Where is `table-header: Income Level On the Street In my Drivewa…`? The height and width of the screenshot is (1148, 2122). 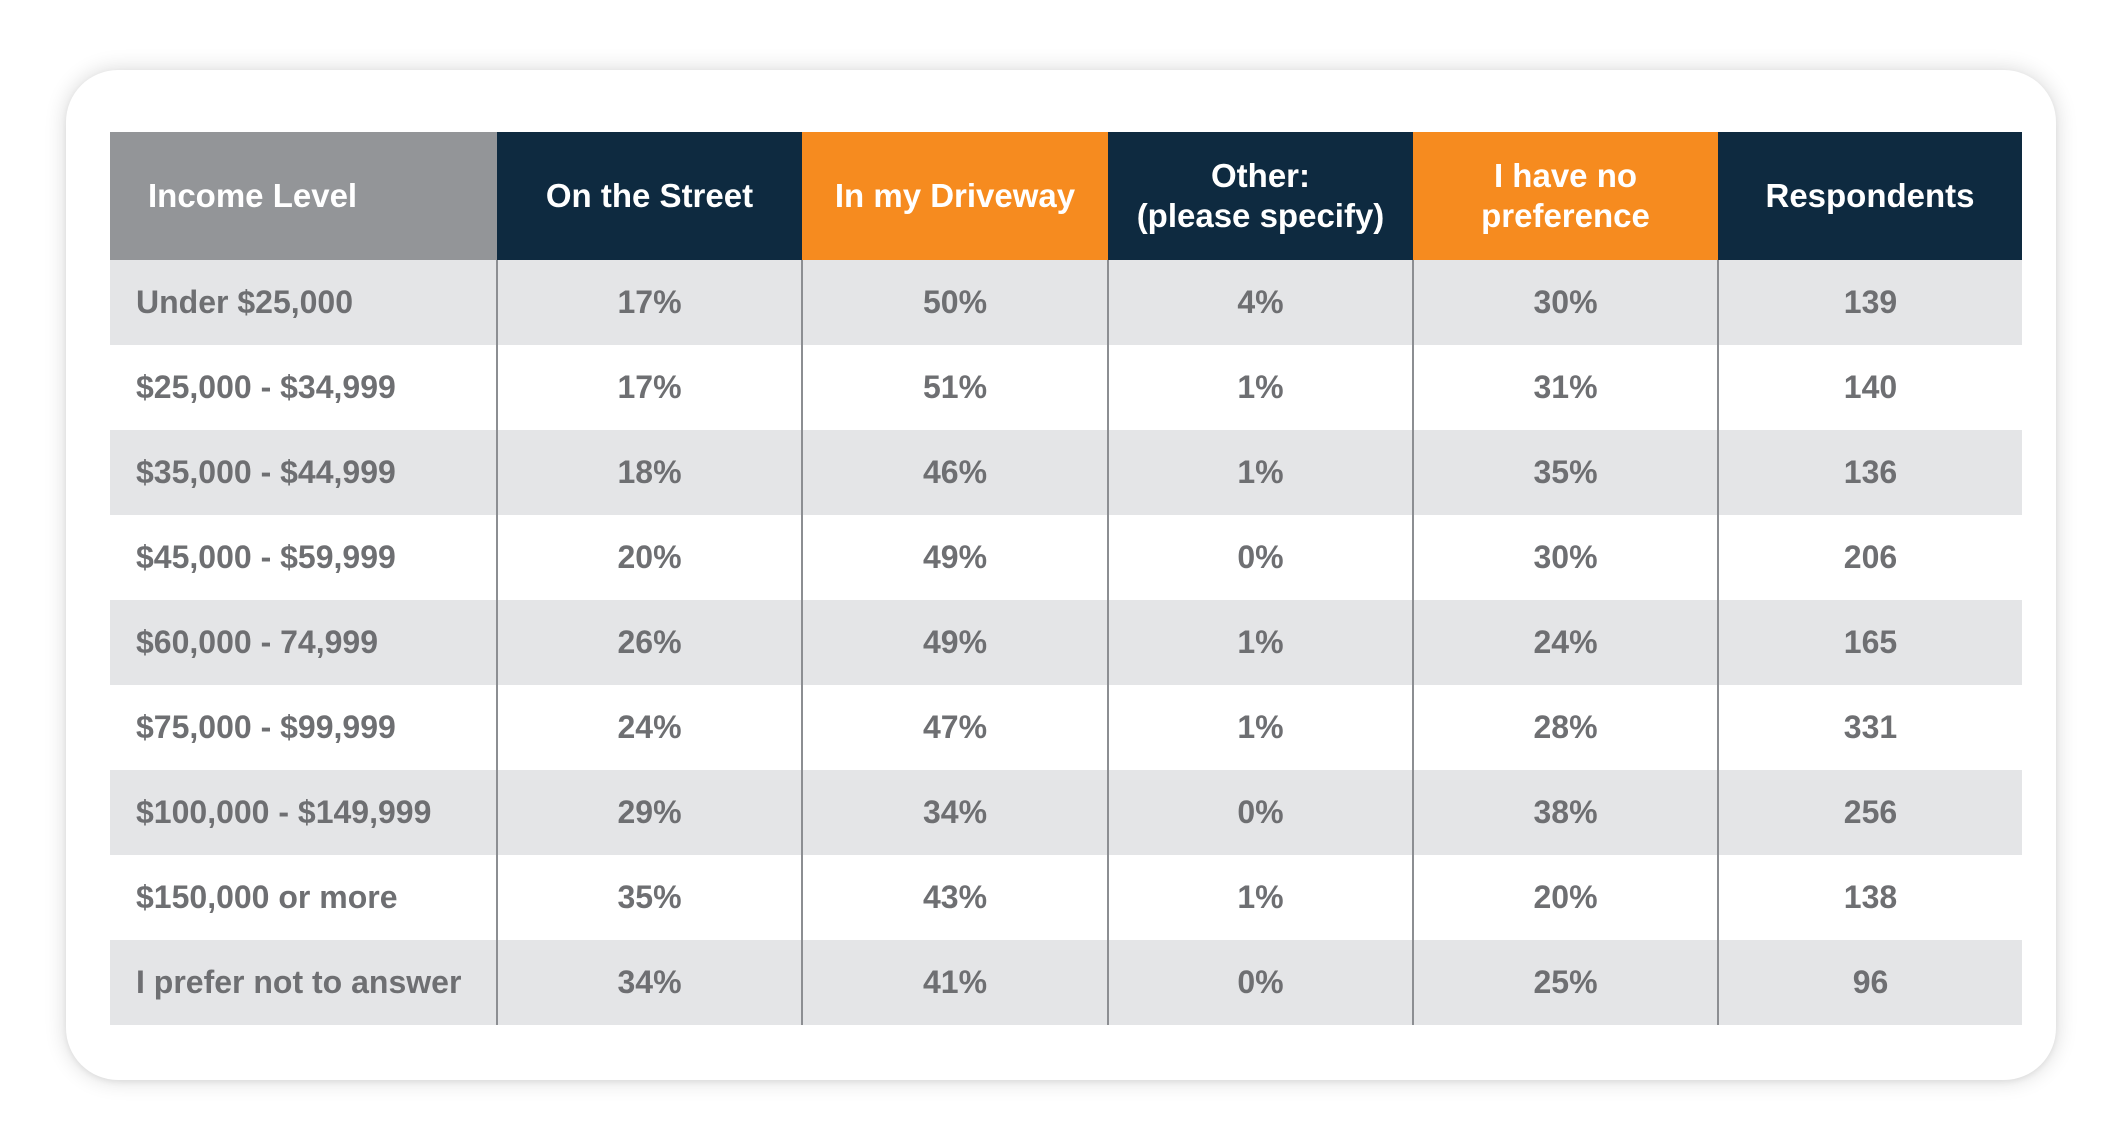
table-header: Income Level On the Street In my Drivewa… is located at coordinates (1066, 196).